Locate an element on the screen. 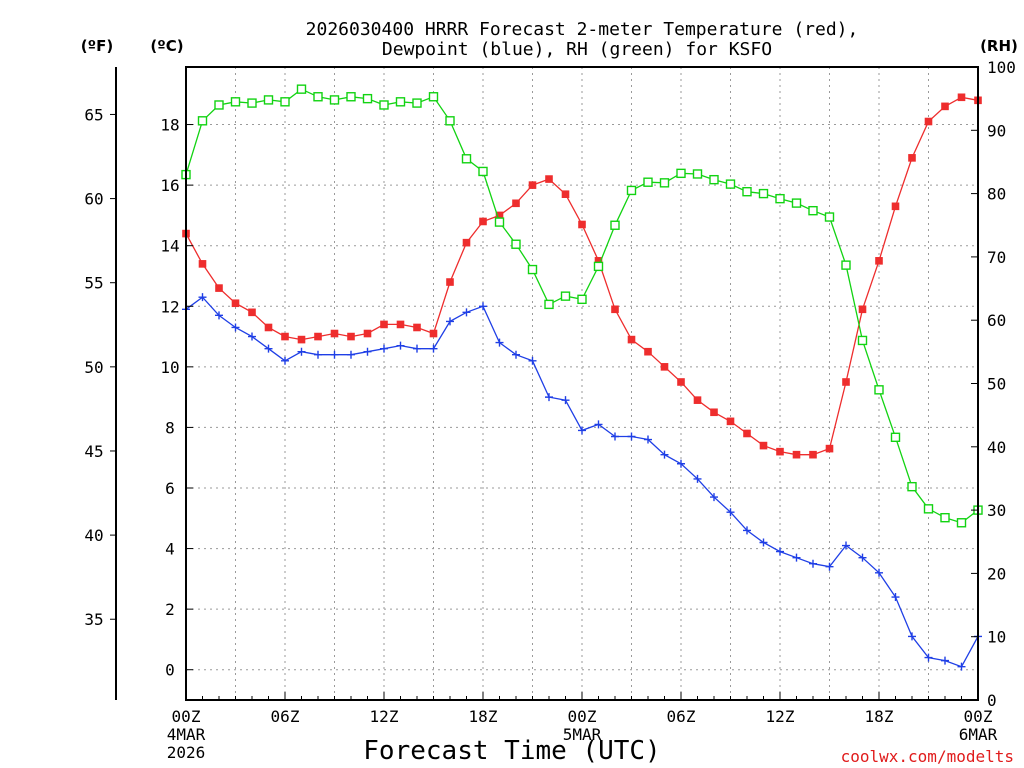  chart-title-line-2: Dewpoint (blue), RH (green) for KSFO is located at coordinates (577, 49).